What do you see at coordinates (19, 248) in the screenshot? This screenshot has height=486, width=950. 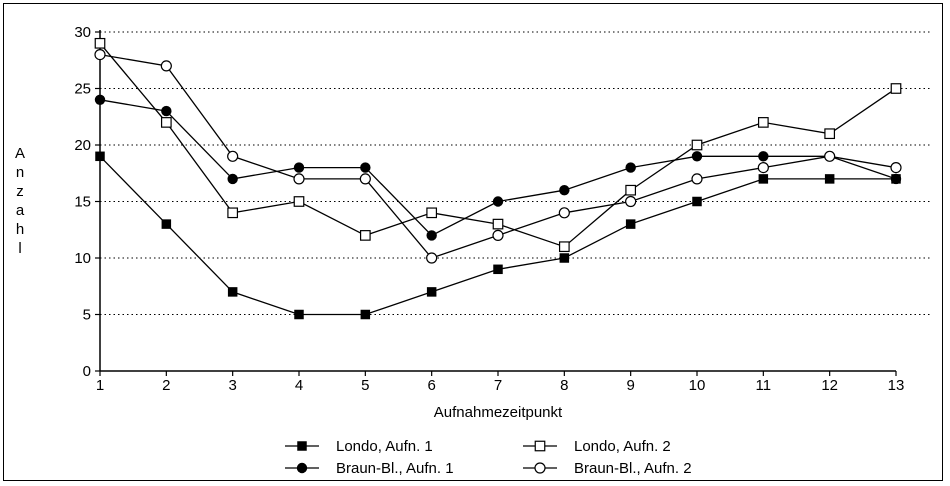 I see `y-axis-title-letter: l` at bounding box center [19, 248].